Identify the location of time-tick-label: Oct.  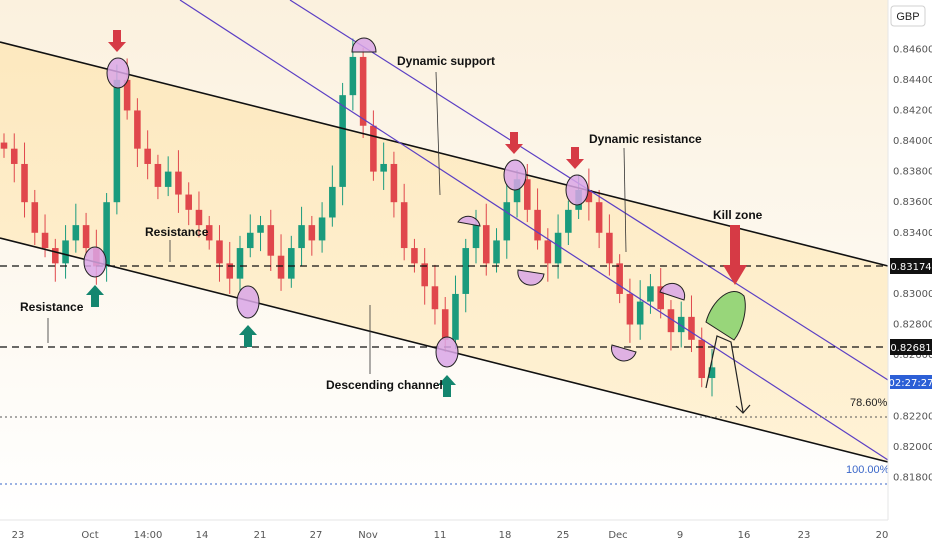
(89, 535).